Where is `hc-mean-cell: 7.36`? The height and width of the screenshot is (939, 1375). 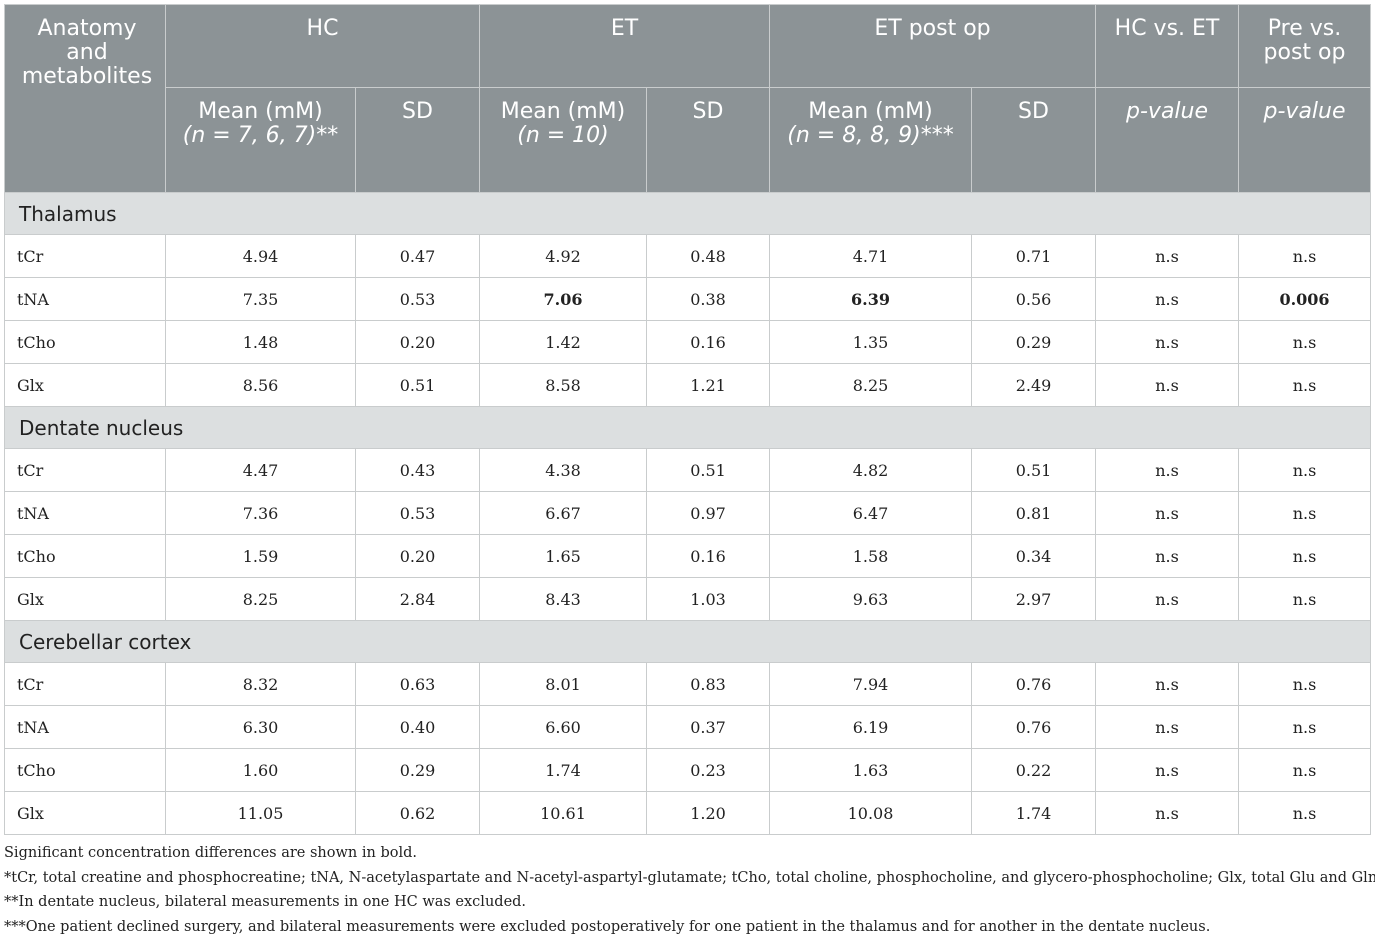
hc-mean-cell: 7.36 is located at coordinates (261, 513).